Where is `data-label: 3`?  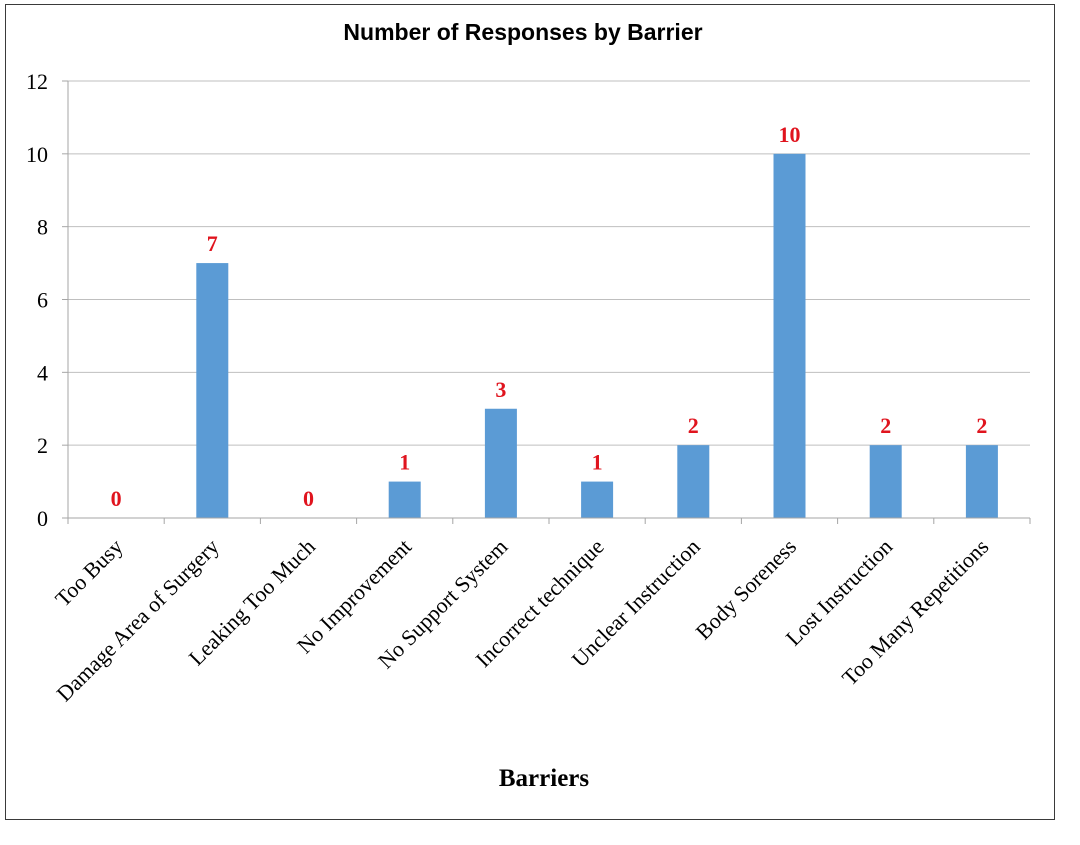 data-label: 3 is located at coordinates (500, 389).